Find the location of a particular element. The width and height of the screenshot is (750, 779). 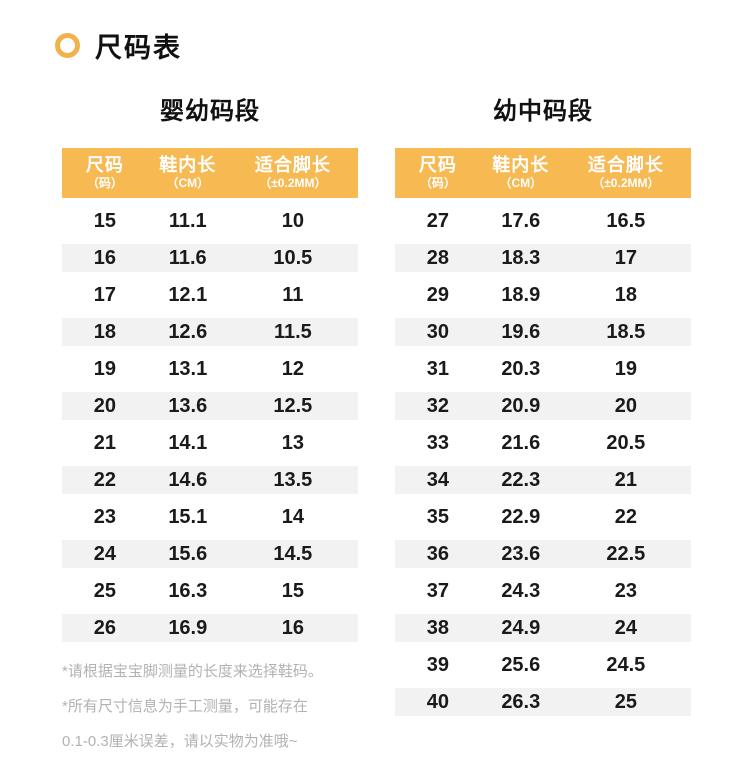

size-cell: 36 is located at coordinates (438, 553).